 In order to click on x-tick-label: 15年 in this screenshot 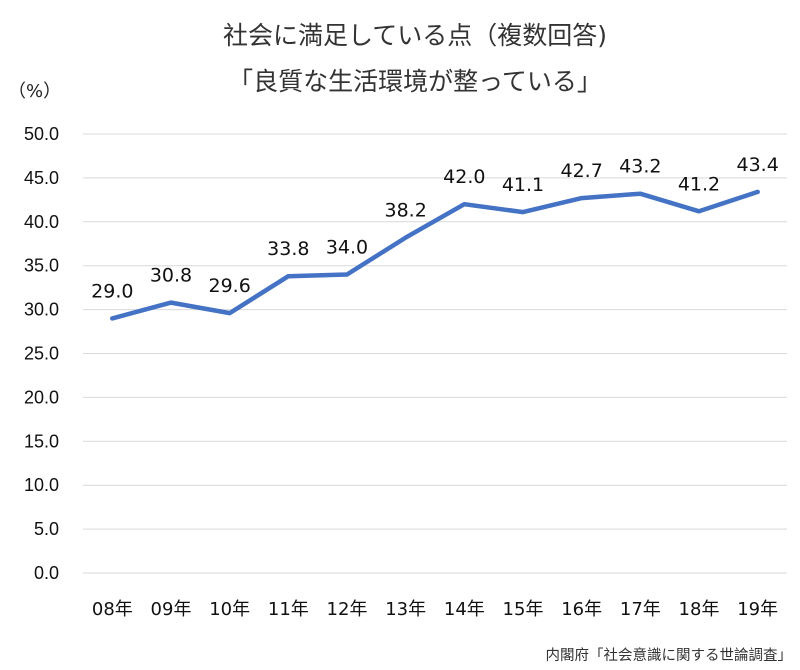, I will do `click(523, 609)`.